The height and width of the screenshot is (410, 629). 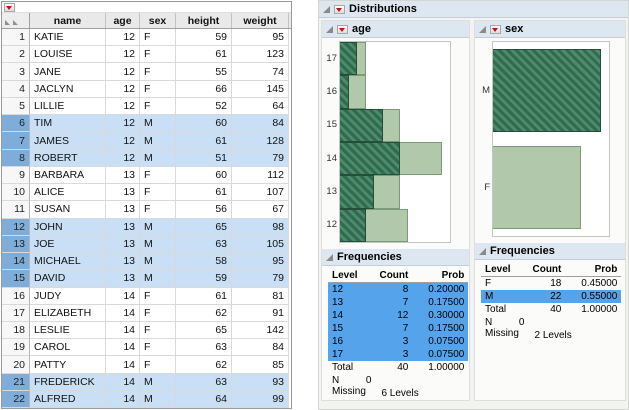 I want to click on frequency-row: F 18 0.45000, so click(x=551, y=284).